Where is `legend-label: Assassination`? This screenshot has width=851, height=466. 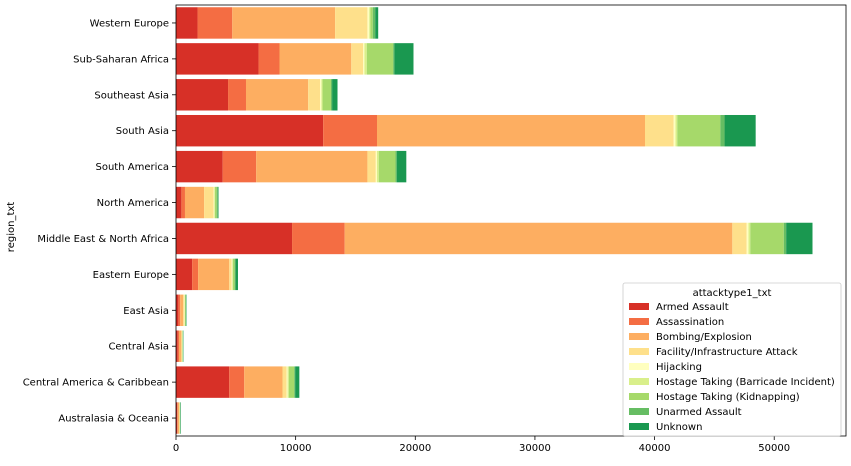
legend-label: Assassination is located at coordinates (690, 322).